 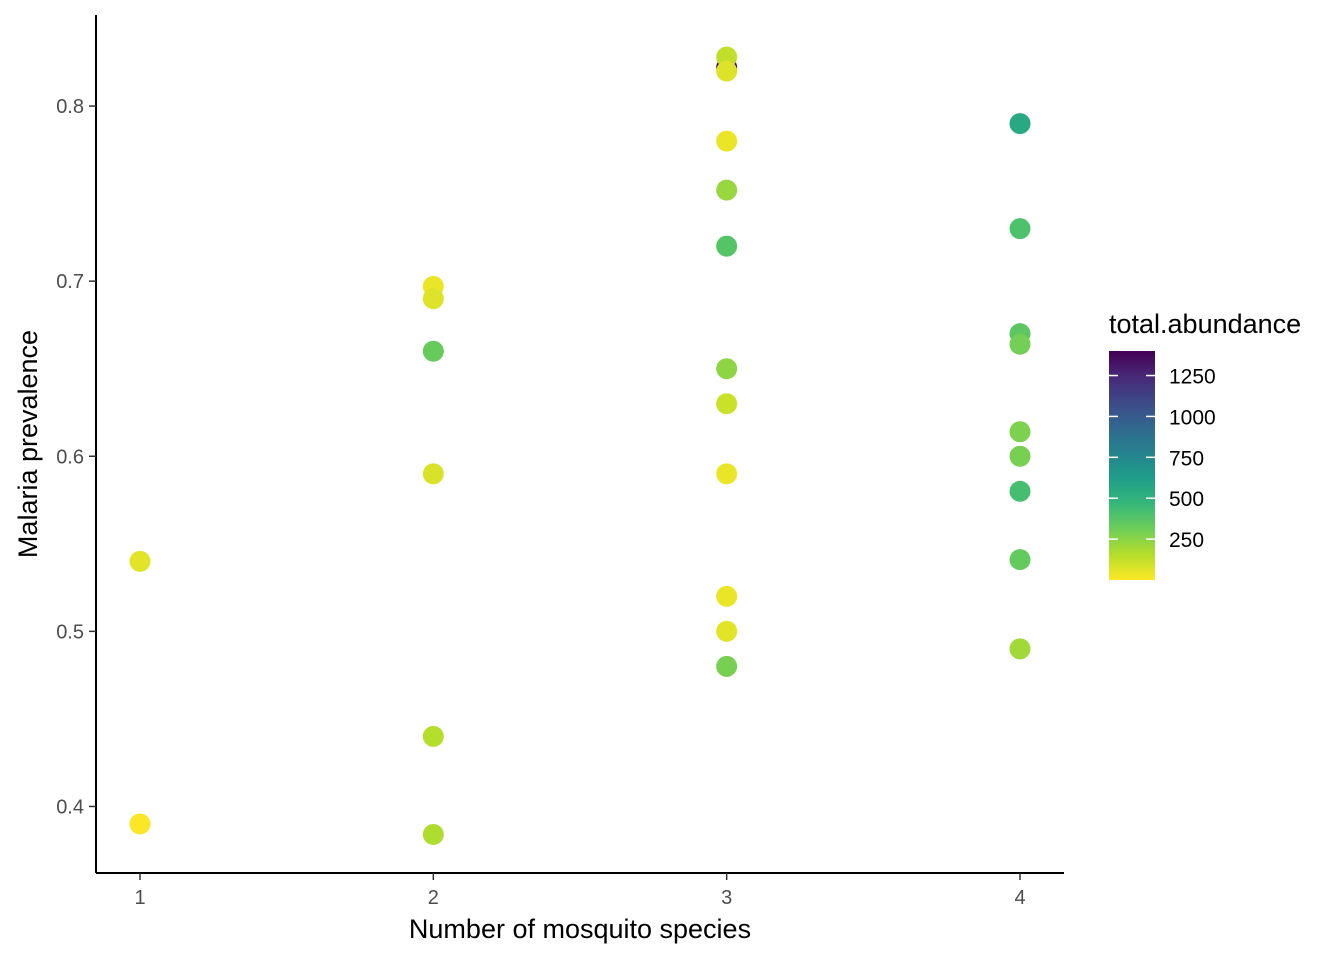 What do you see at coordinates (1205, 324) in the screenshot?
I see `legend-title: total.abundance` at bounding box center [1205, 324].